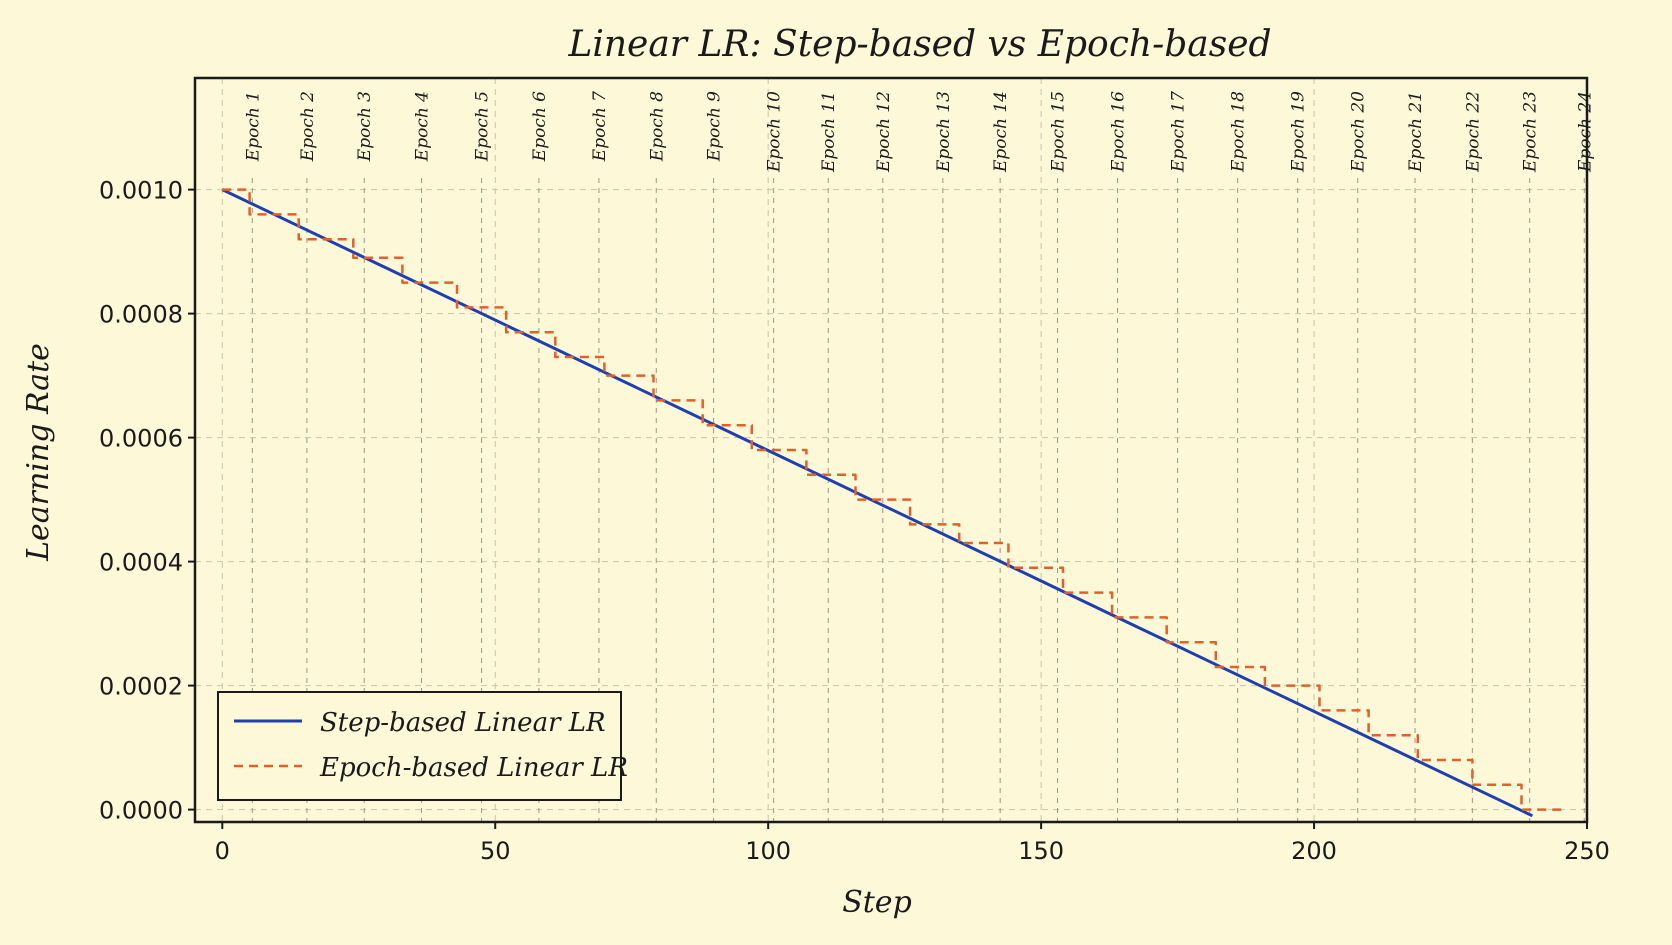 Image resolution: width=1672 pixels, height=945 pixels. Describe the element at coordinates (141, 315) in the screenshot. I see `y-tick-label: 0.0008` at that location.